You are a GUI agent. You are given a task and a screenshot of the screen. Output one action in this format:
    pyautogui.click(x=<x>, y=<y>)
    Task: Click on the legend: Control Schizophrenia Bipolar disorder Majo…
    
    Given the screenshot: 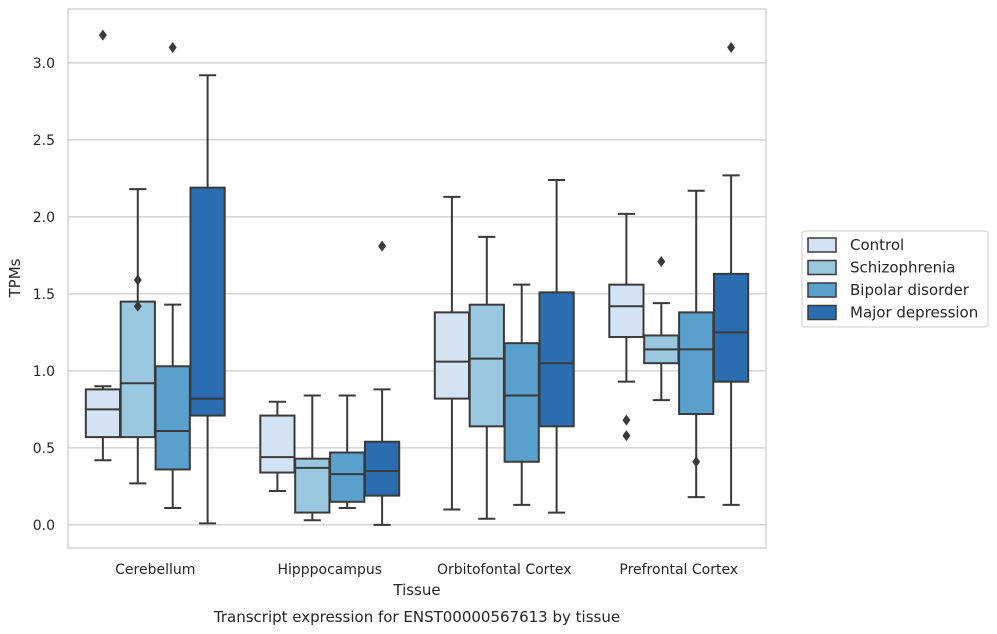 What is the action you would take?
    pyautogui.click(x=895, y=279)
    